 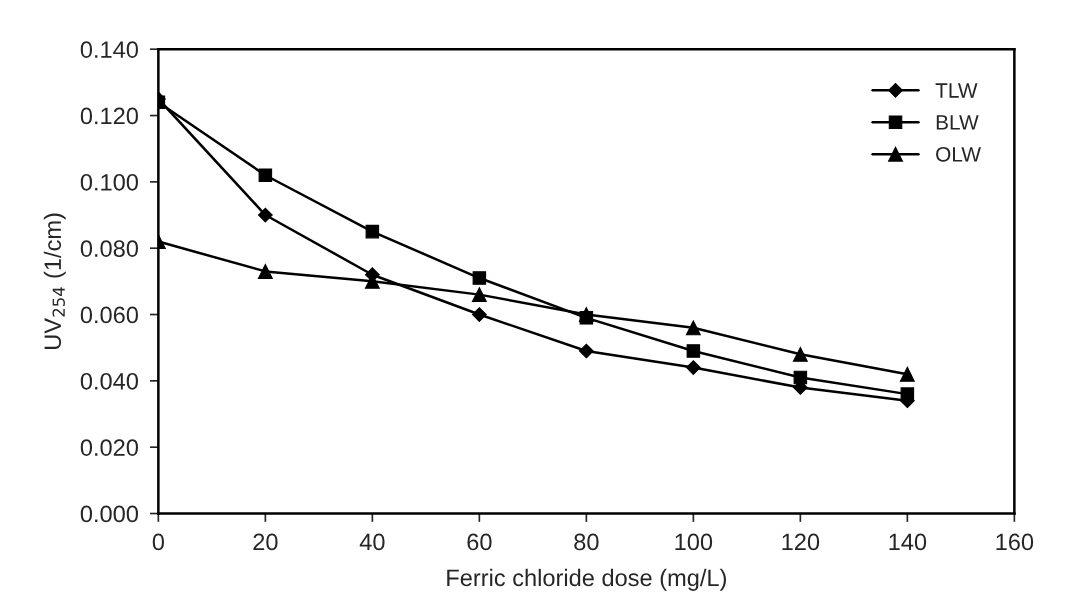 I want to click on x-tick-label: 140, so click(x=908, y=542).